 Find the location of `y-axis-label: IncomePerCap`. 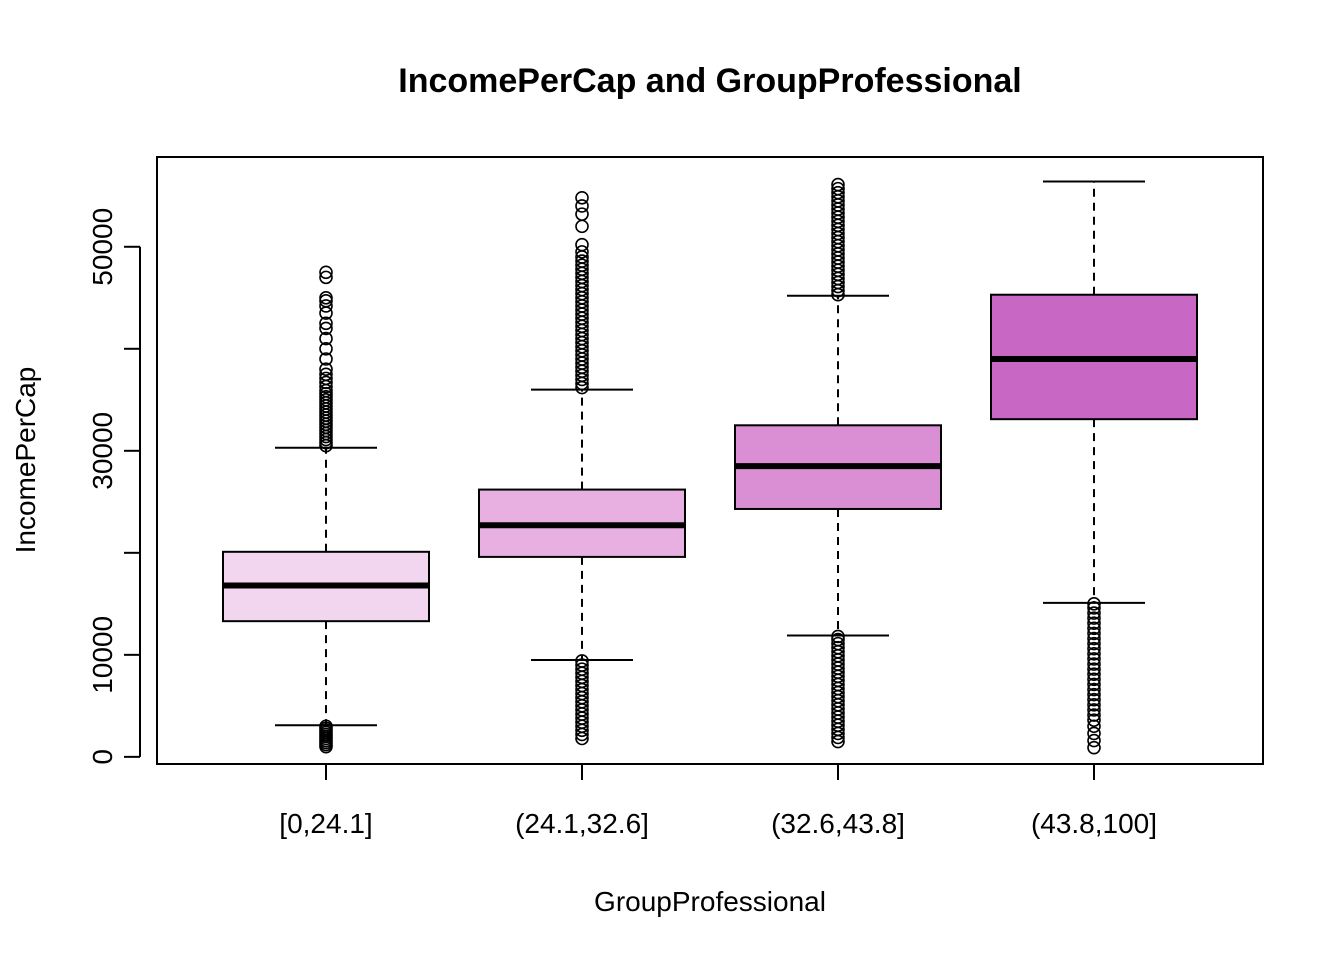

y-axis-label: IncomePerCap is located at coordinates (25, 460).